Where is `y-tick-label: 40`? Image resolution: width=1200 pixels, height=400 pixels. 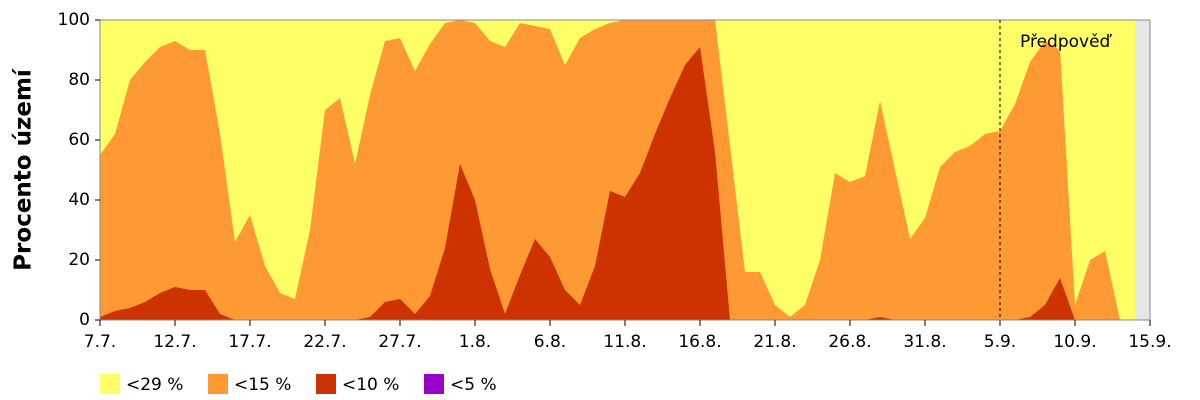
y-tick-label: 40 is located at coordinates (79, 200).